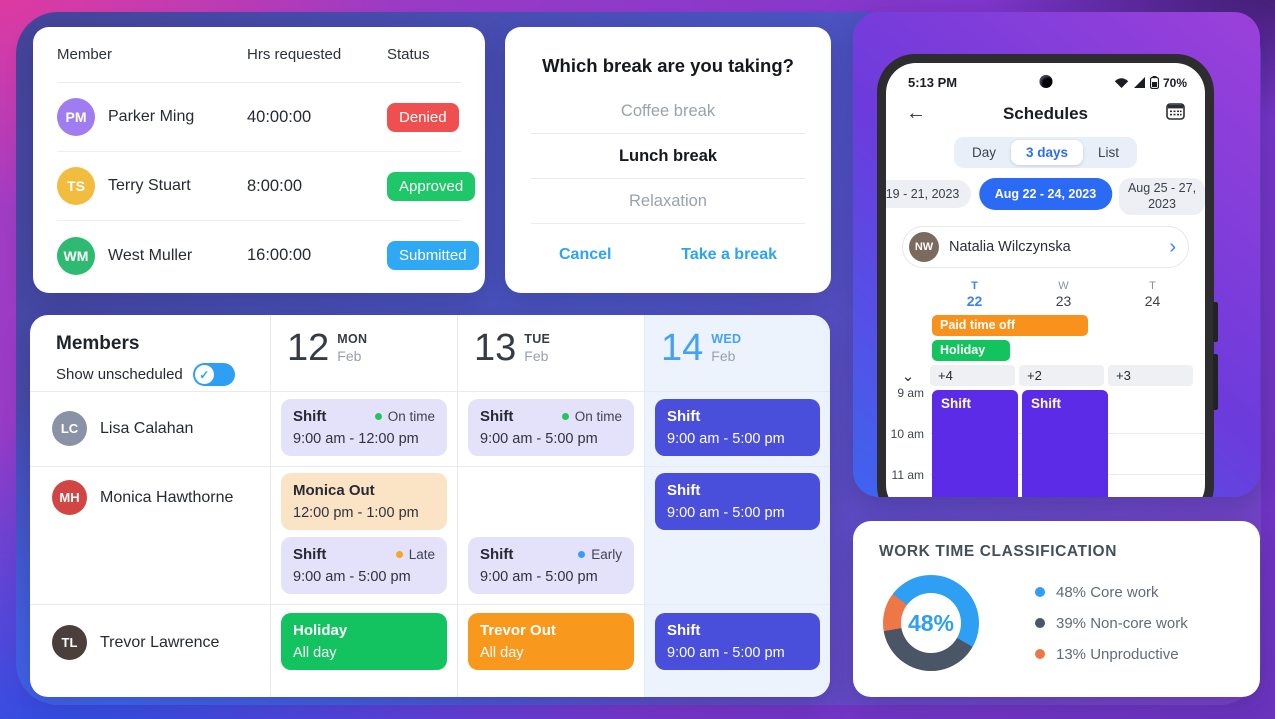 This screenshot has width=1275, height=719. I want to click on donut-center: 48%, so click(931, 623).